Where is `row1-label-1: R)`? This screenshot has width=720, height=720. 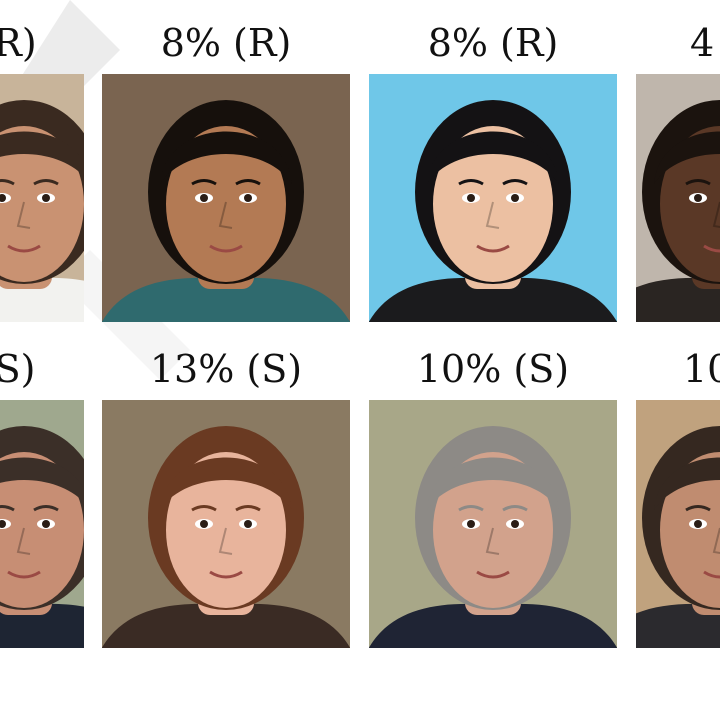
row1-label-1: R) is located at coordinates (18, 43).